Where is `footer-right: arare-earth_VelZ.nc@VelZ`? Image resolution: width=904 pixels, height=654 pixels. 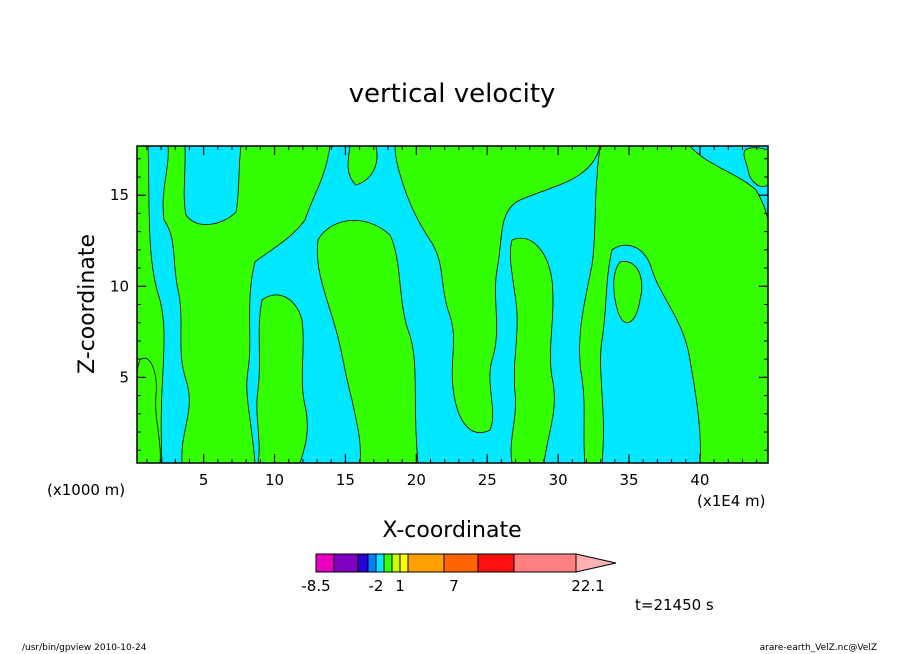
footer-right: arare-earth_VelZ.nc@VelZ is located at coordinates (818, 648).